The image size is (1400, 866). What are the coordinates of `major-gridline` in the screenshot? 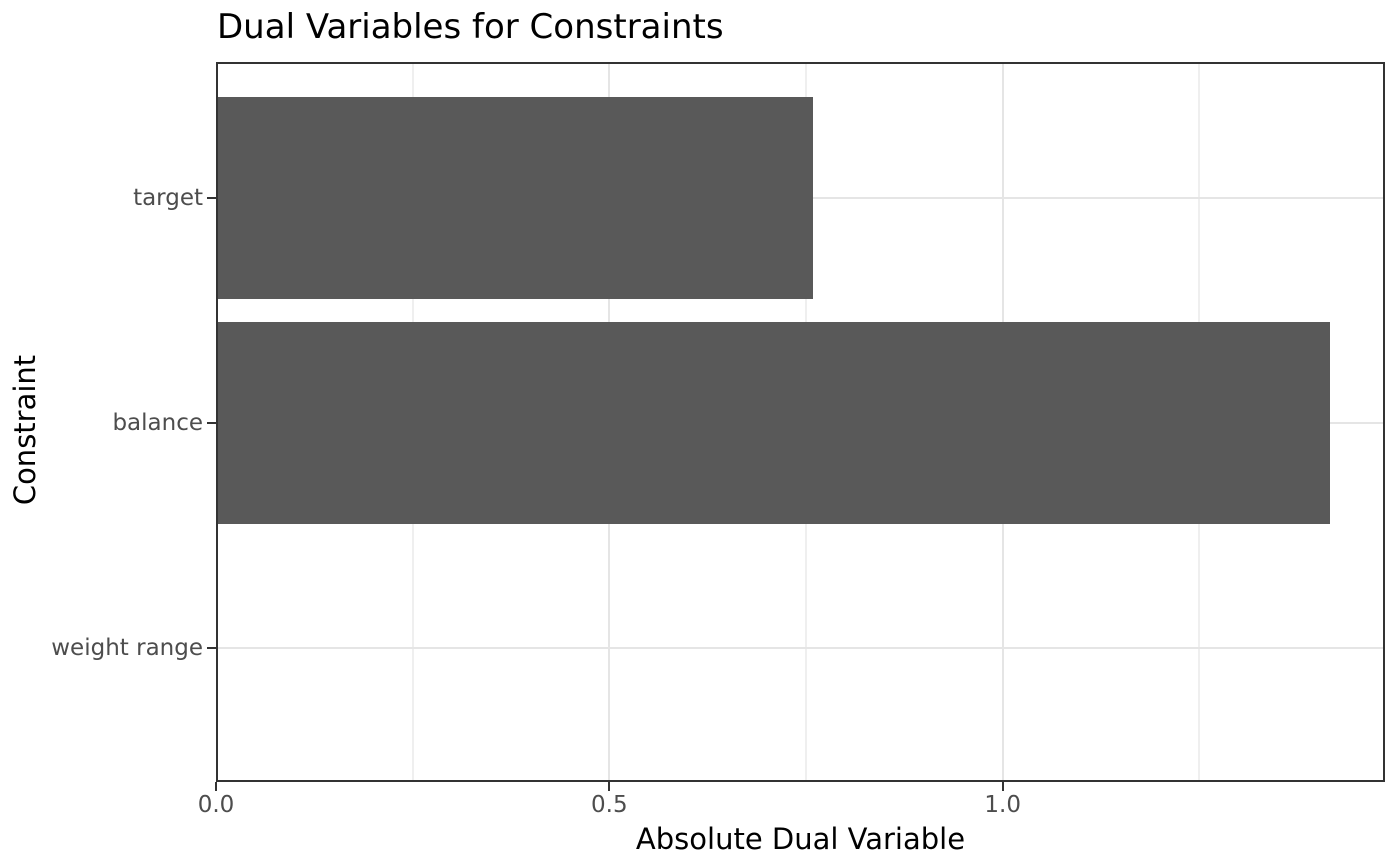 It's located at (800, 648).